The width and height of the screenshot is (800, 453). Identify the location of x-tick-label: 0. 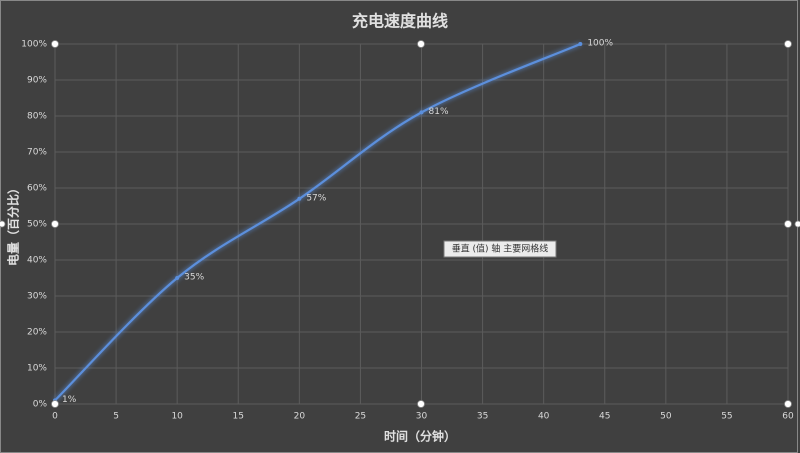
(55, 417).